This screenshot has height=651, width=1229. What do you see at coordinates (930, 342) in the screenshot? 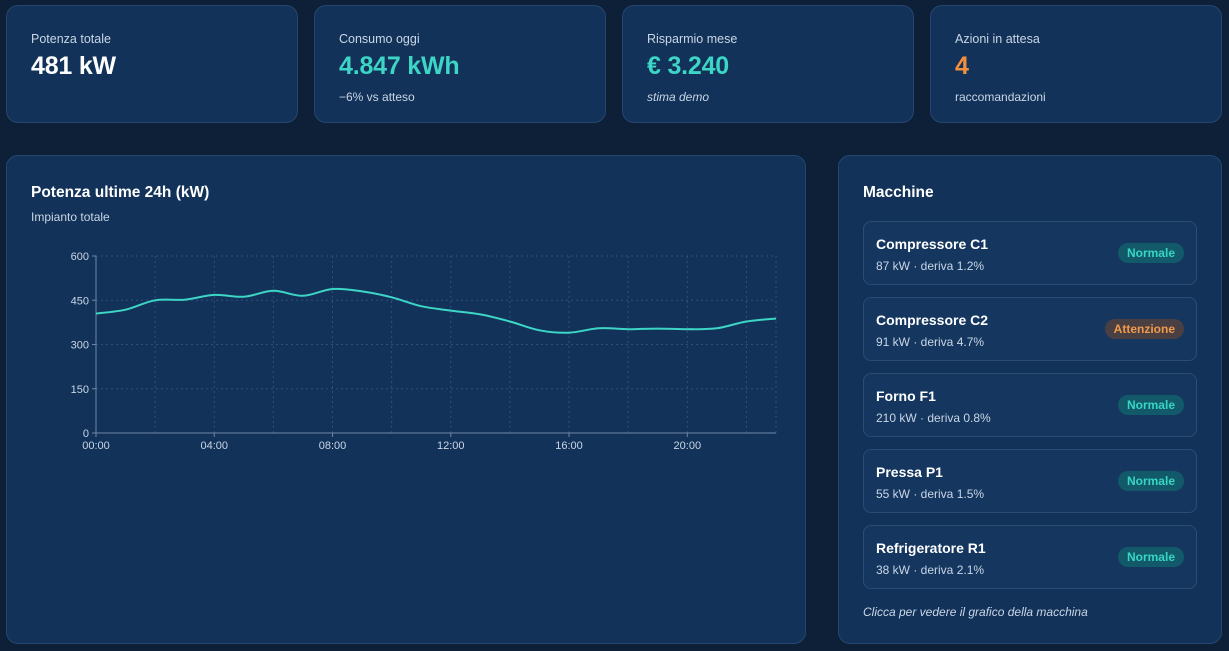
I see `machine-detail: 91 kW · deriva 4.7%` at bounding box center [930, 342].